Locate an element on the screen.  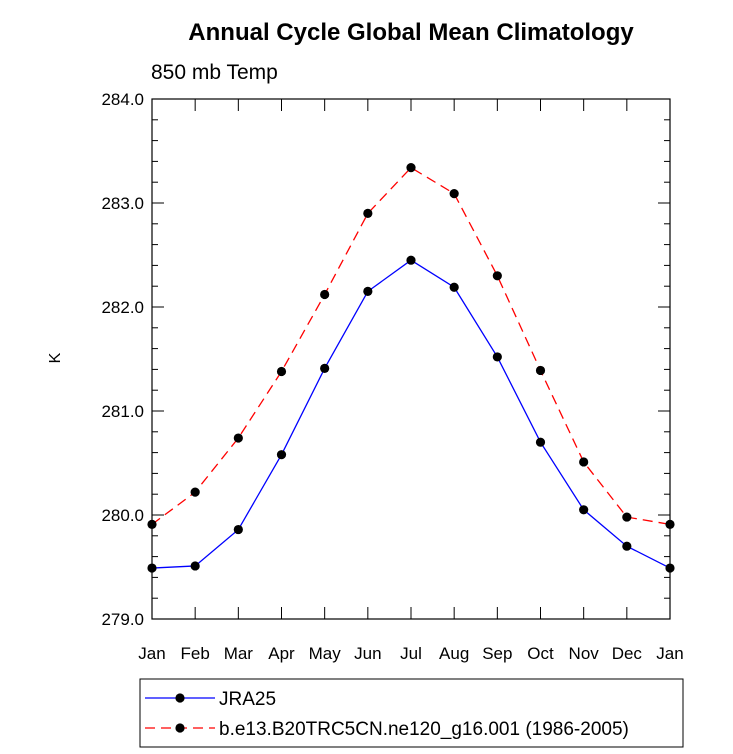
legend-label-1: JRA25 is located at coordinates (247, 699).